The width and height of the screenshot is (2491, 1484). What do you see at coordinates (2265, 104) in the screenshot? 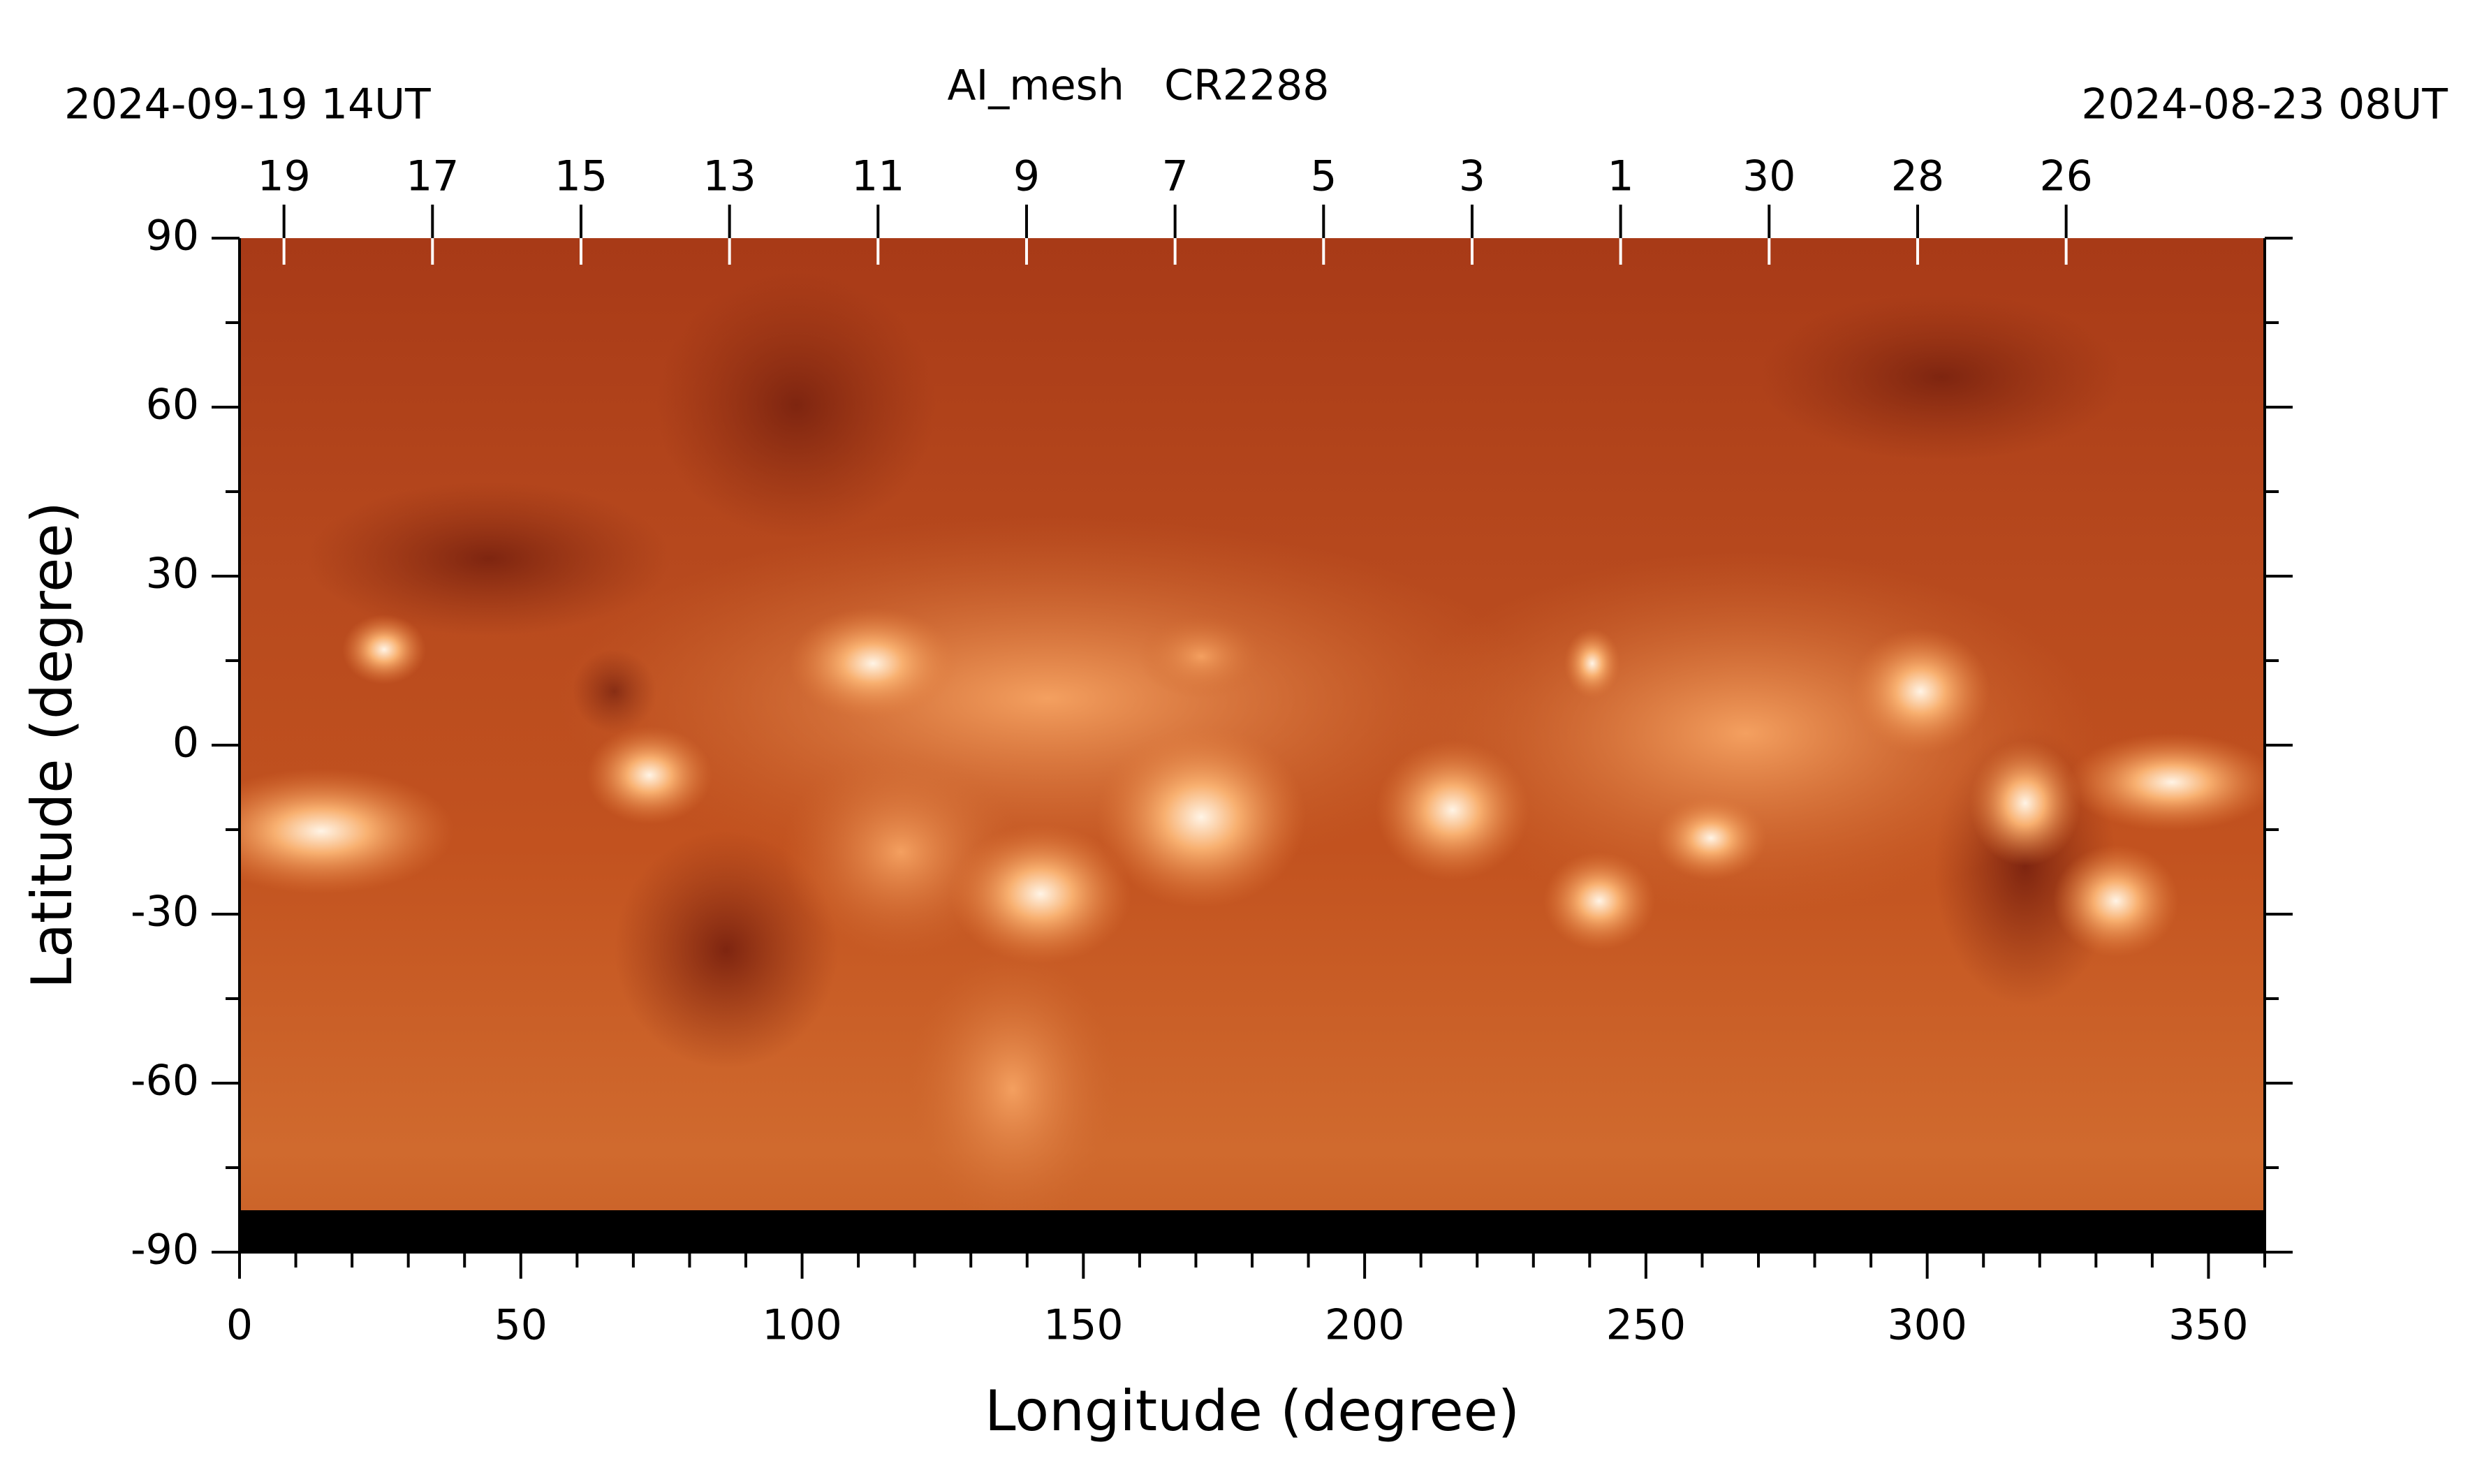
I see `end-date: 2024-08-23 08UT` at bounding box center [2265, 104].